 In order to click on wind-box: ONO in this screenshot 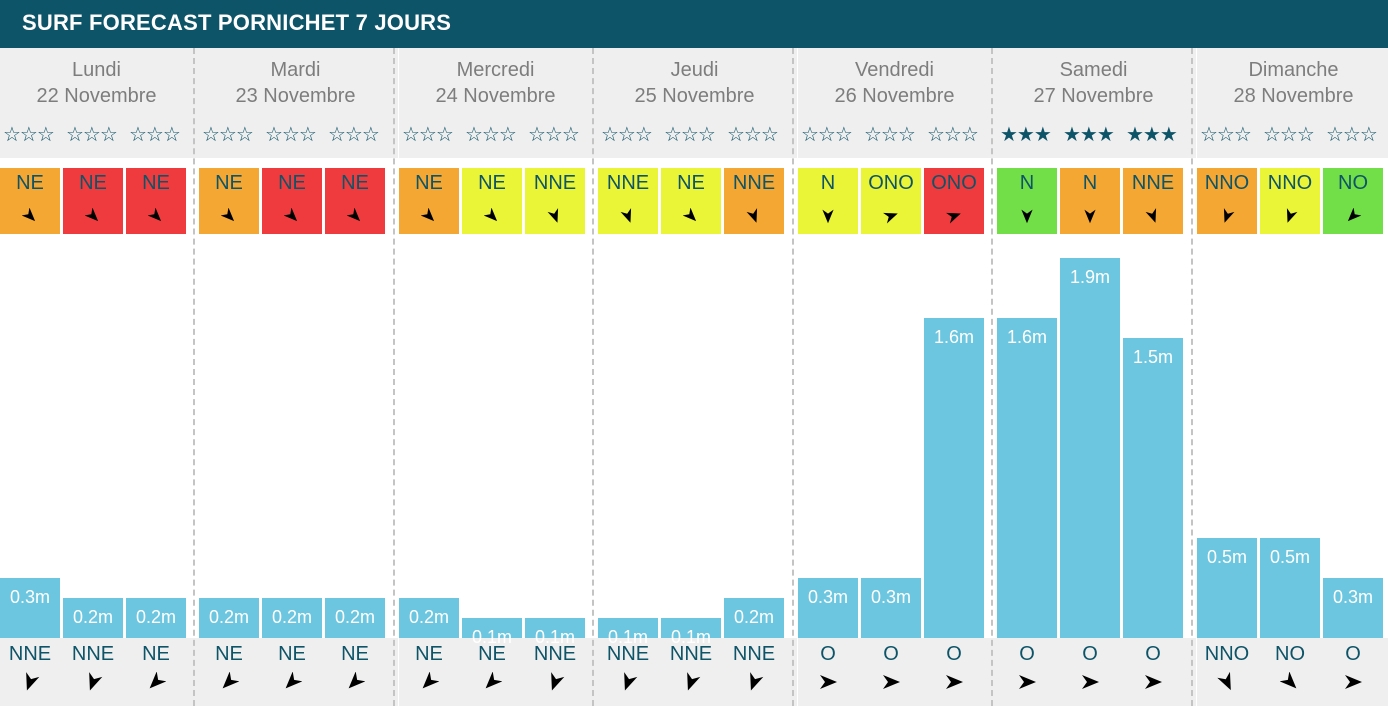, I will do `click(954, 201)`.